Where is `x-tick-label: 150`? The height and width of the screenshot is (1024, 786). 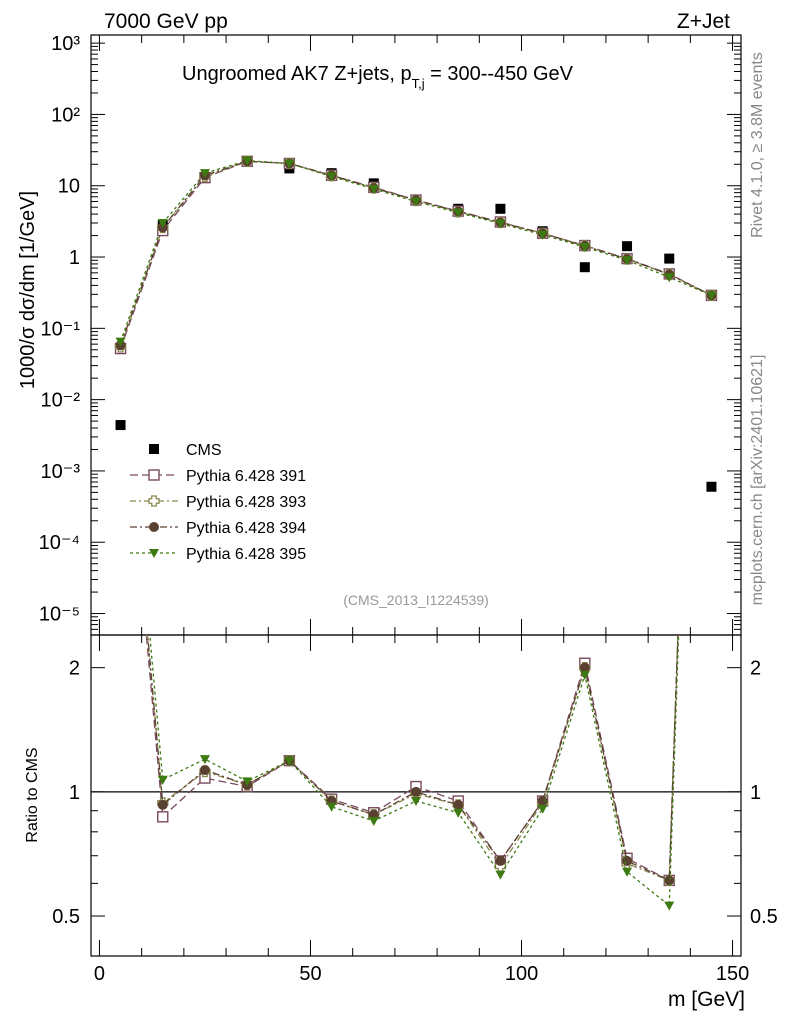
x-tick-label: 150 is located at coordinates (732, 974).